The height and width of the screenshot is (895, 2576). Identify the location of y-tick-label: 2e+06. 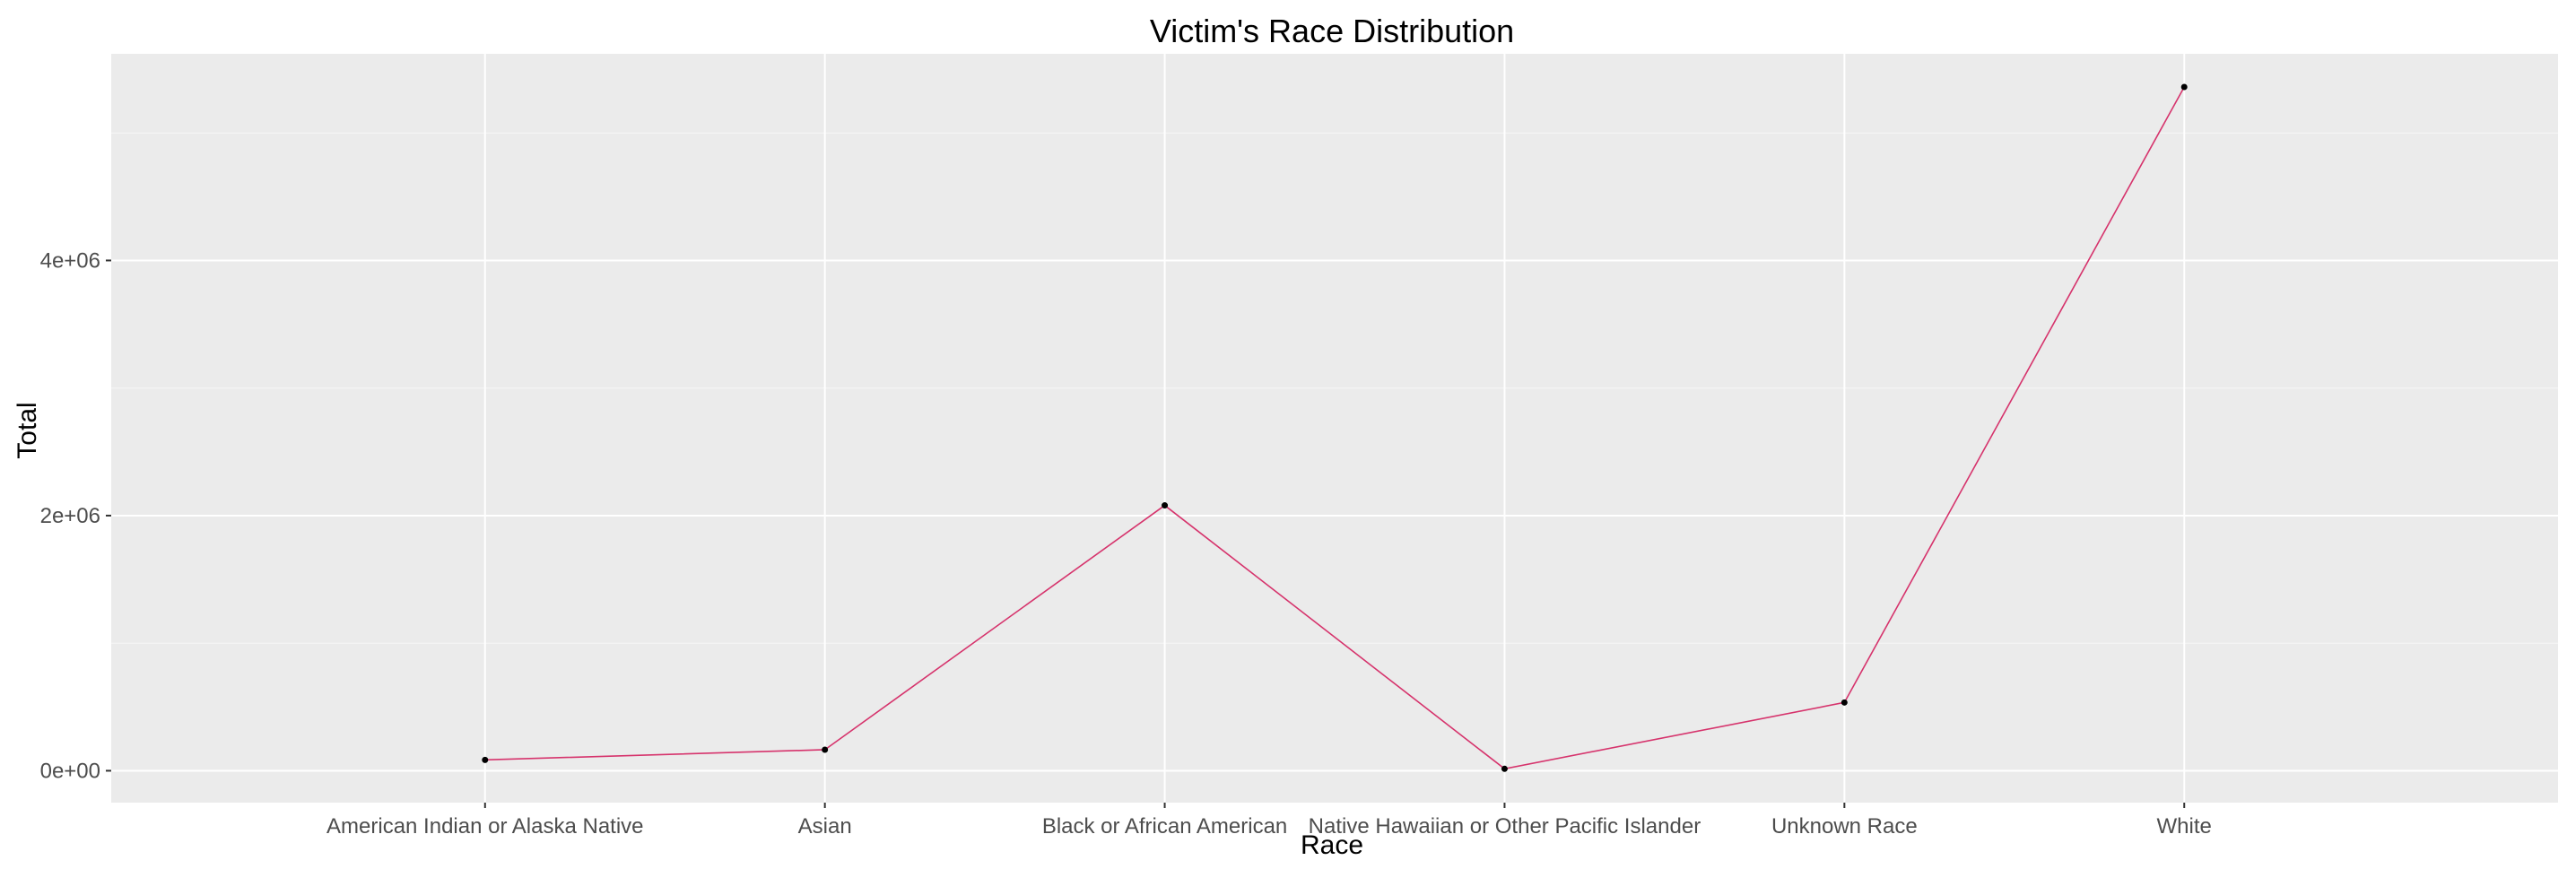
(70, 516).